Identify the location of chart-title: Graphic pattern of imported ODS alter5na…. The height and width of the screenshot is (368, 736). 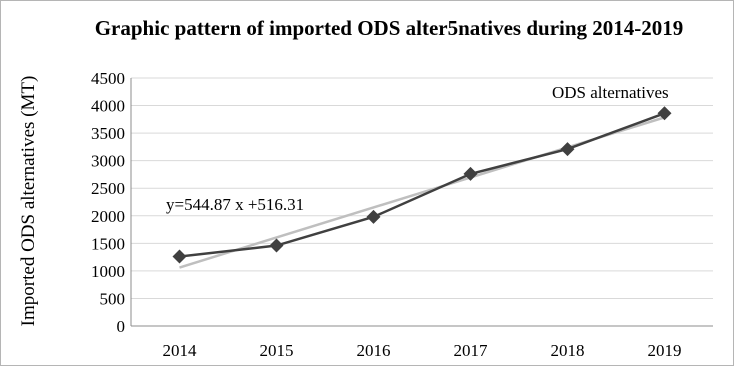
(389, 28).